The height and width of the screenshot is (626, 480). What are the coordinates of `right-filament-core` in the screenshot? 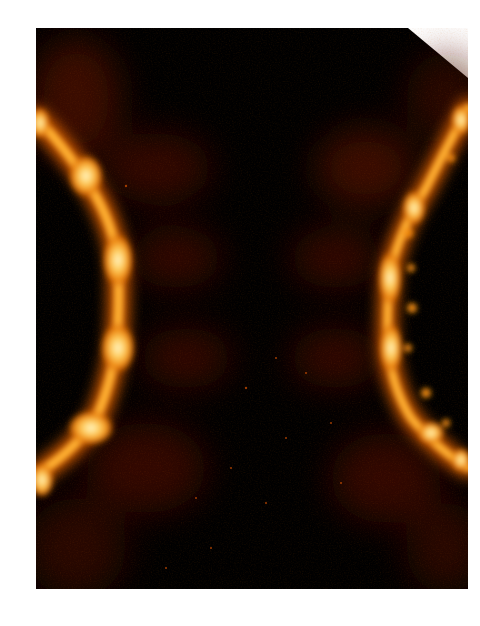 It's located at (423, 288).